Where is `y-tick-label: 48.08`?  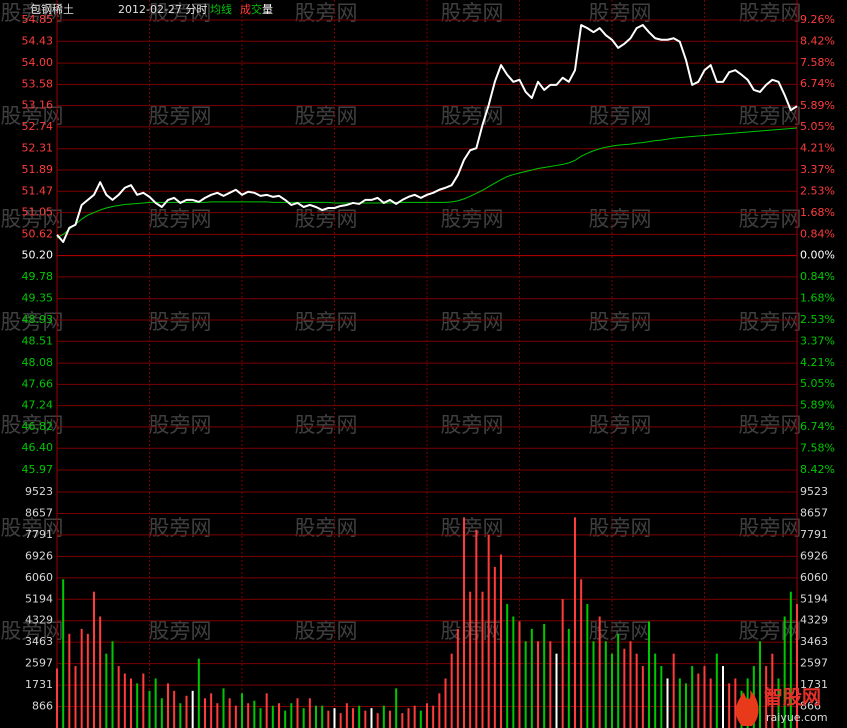
y-tick-label: 48.08 is located at coordinates (38, 362).